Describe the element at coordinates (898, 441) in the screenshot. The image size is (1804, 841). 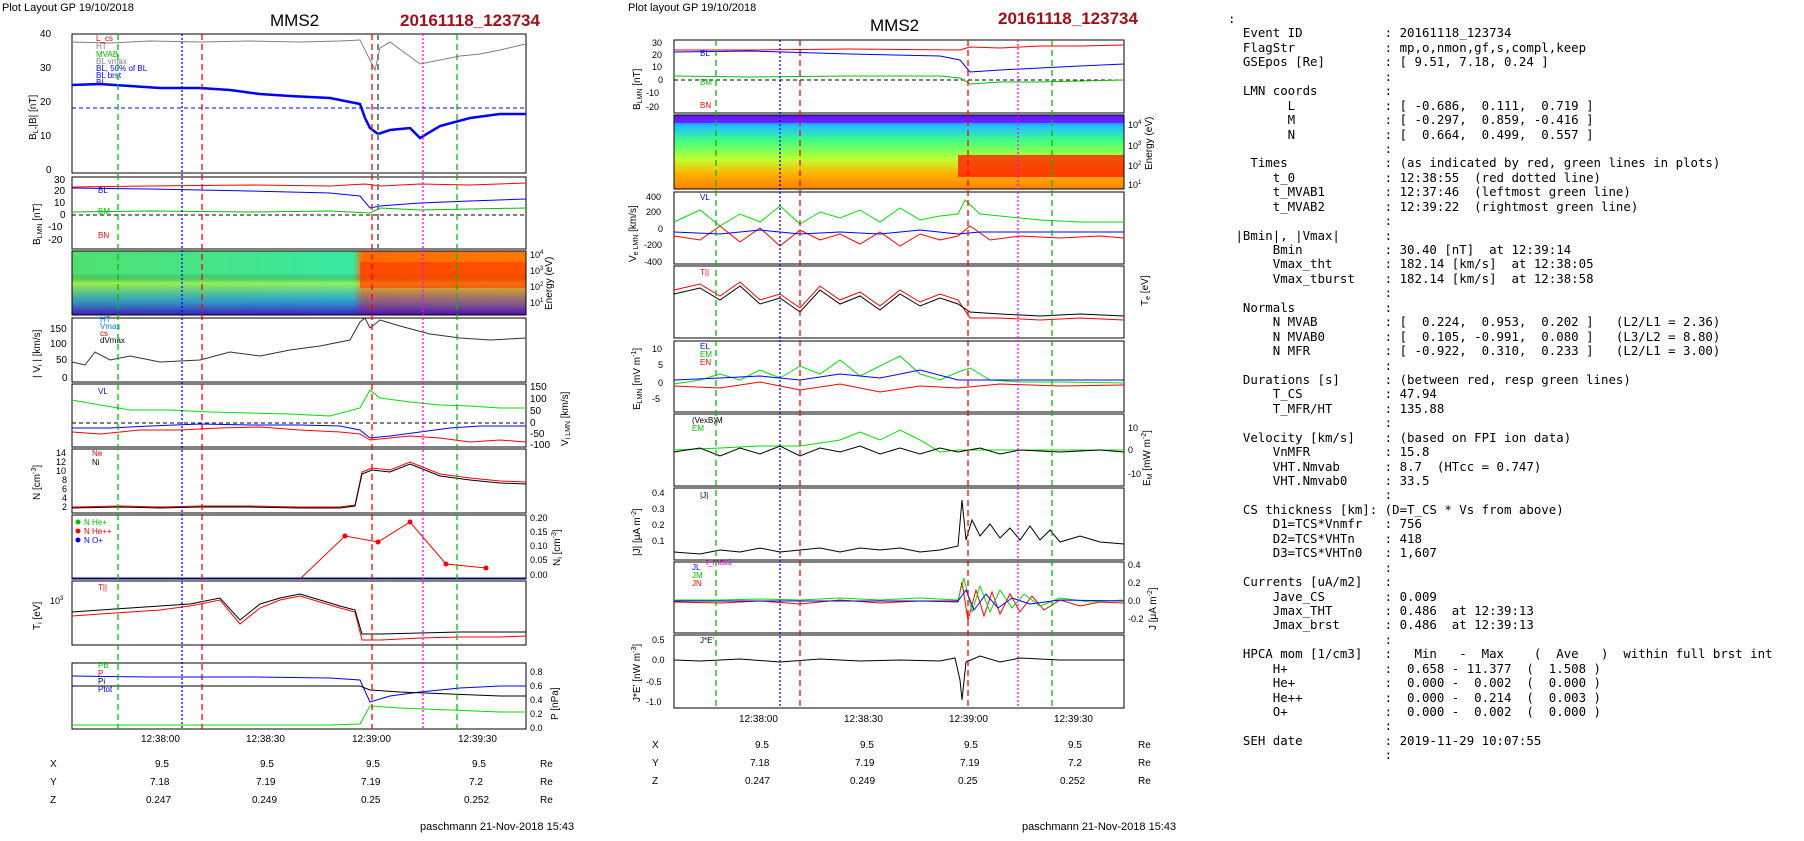
I see `right-r6-em-line` at that location.